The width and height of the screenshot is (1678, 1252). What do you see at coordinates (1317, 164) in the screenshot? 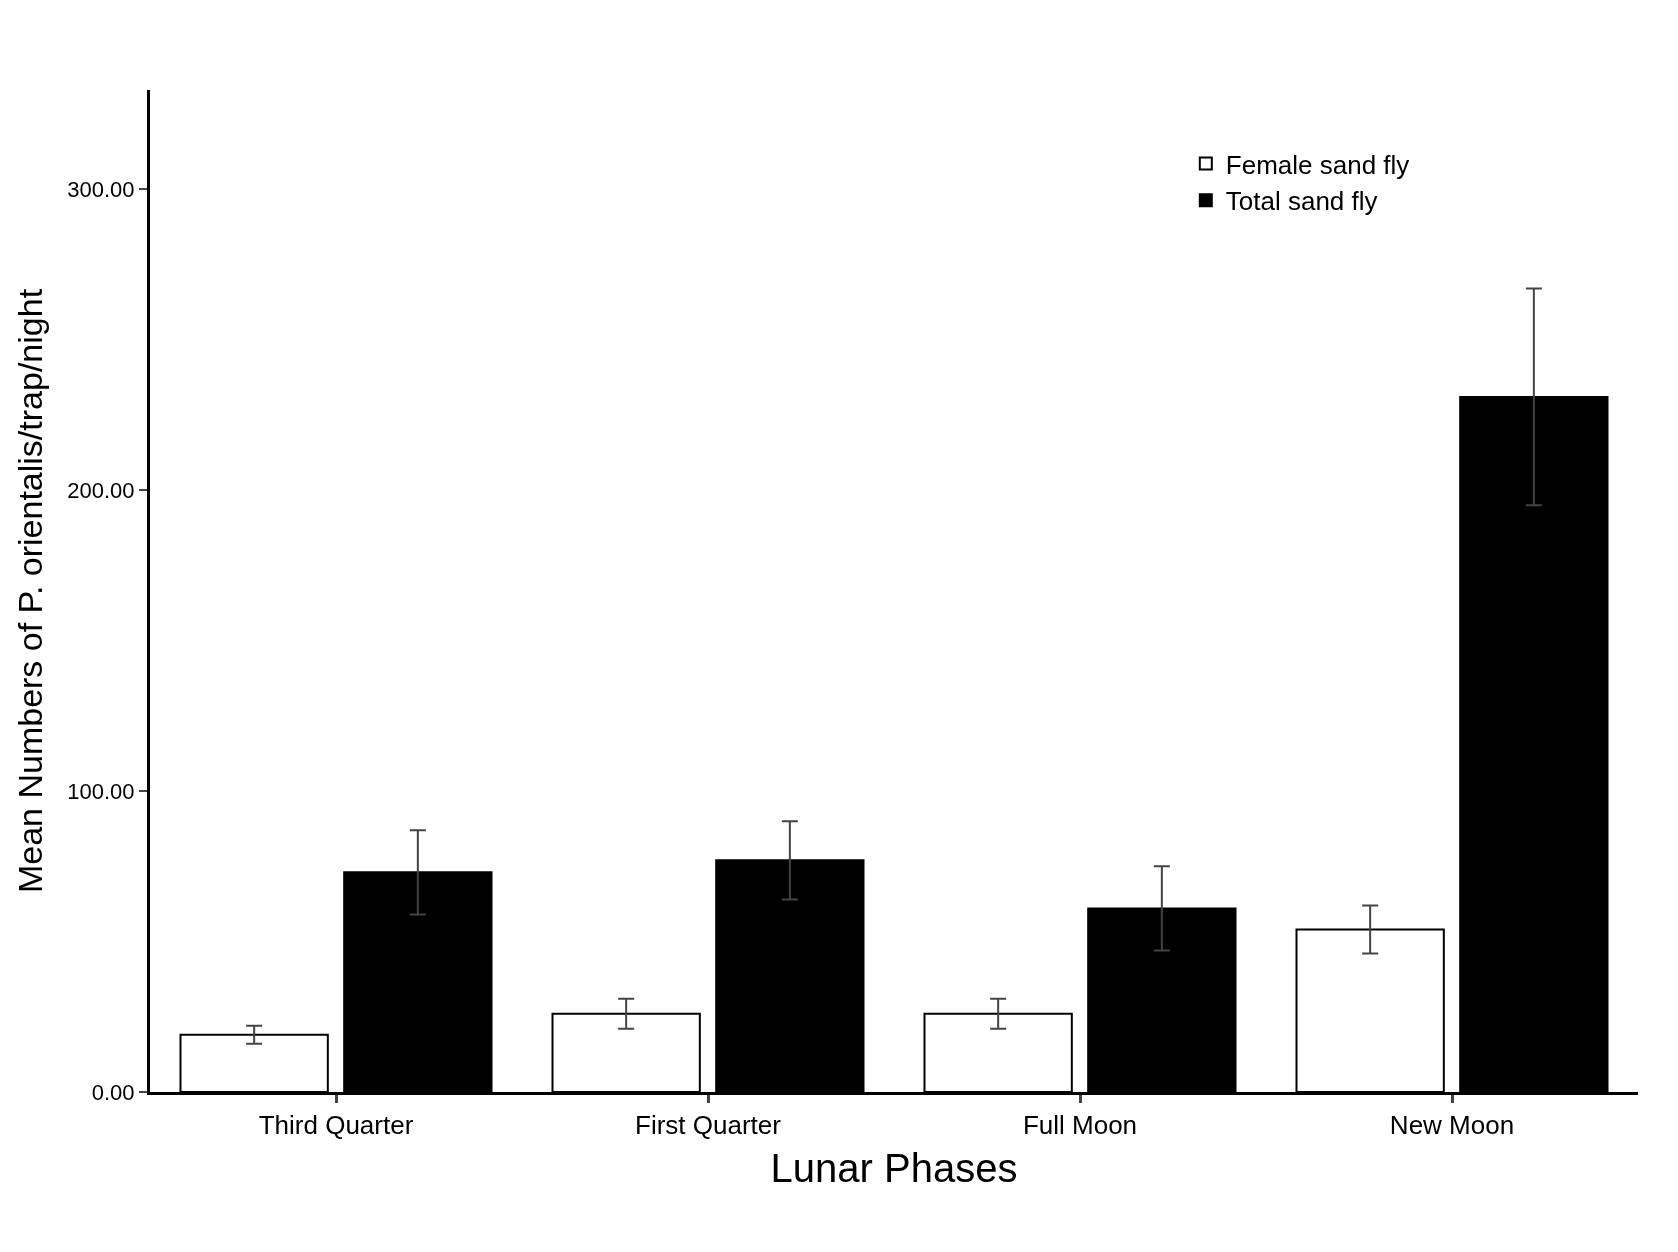
I see `legend-label: Female sand fly` at bounding box center [1317, 164].